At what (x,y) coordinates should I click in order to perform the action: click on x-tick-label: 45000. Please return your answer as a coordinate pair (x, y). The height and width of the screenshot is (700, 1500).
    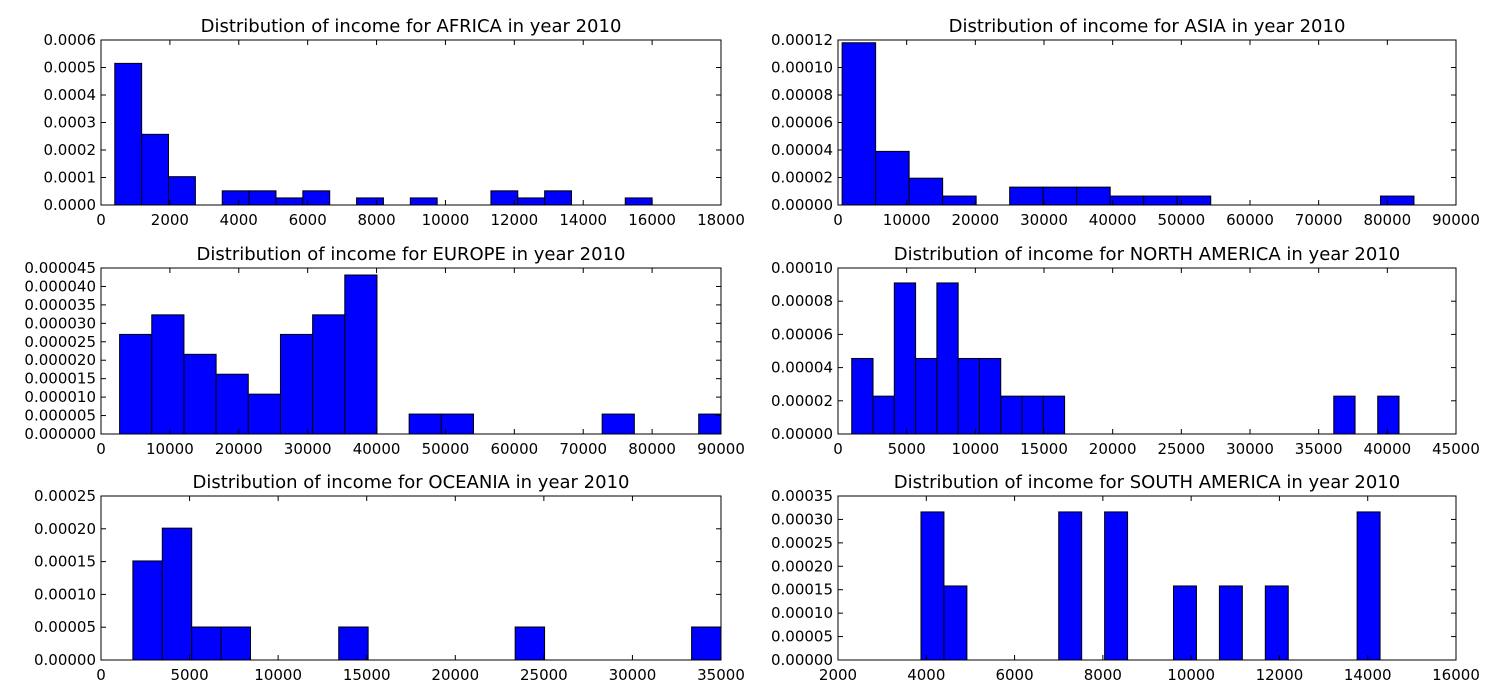
    Looking at the image, I should click on (1456, 449).